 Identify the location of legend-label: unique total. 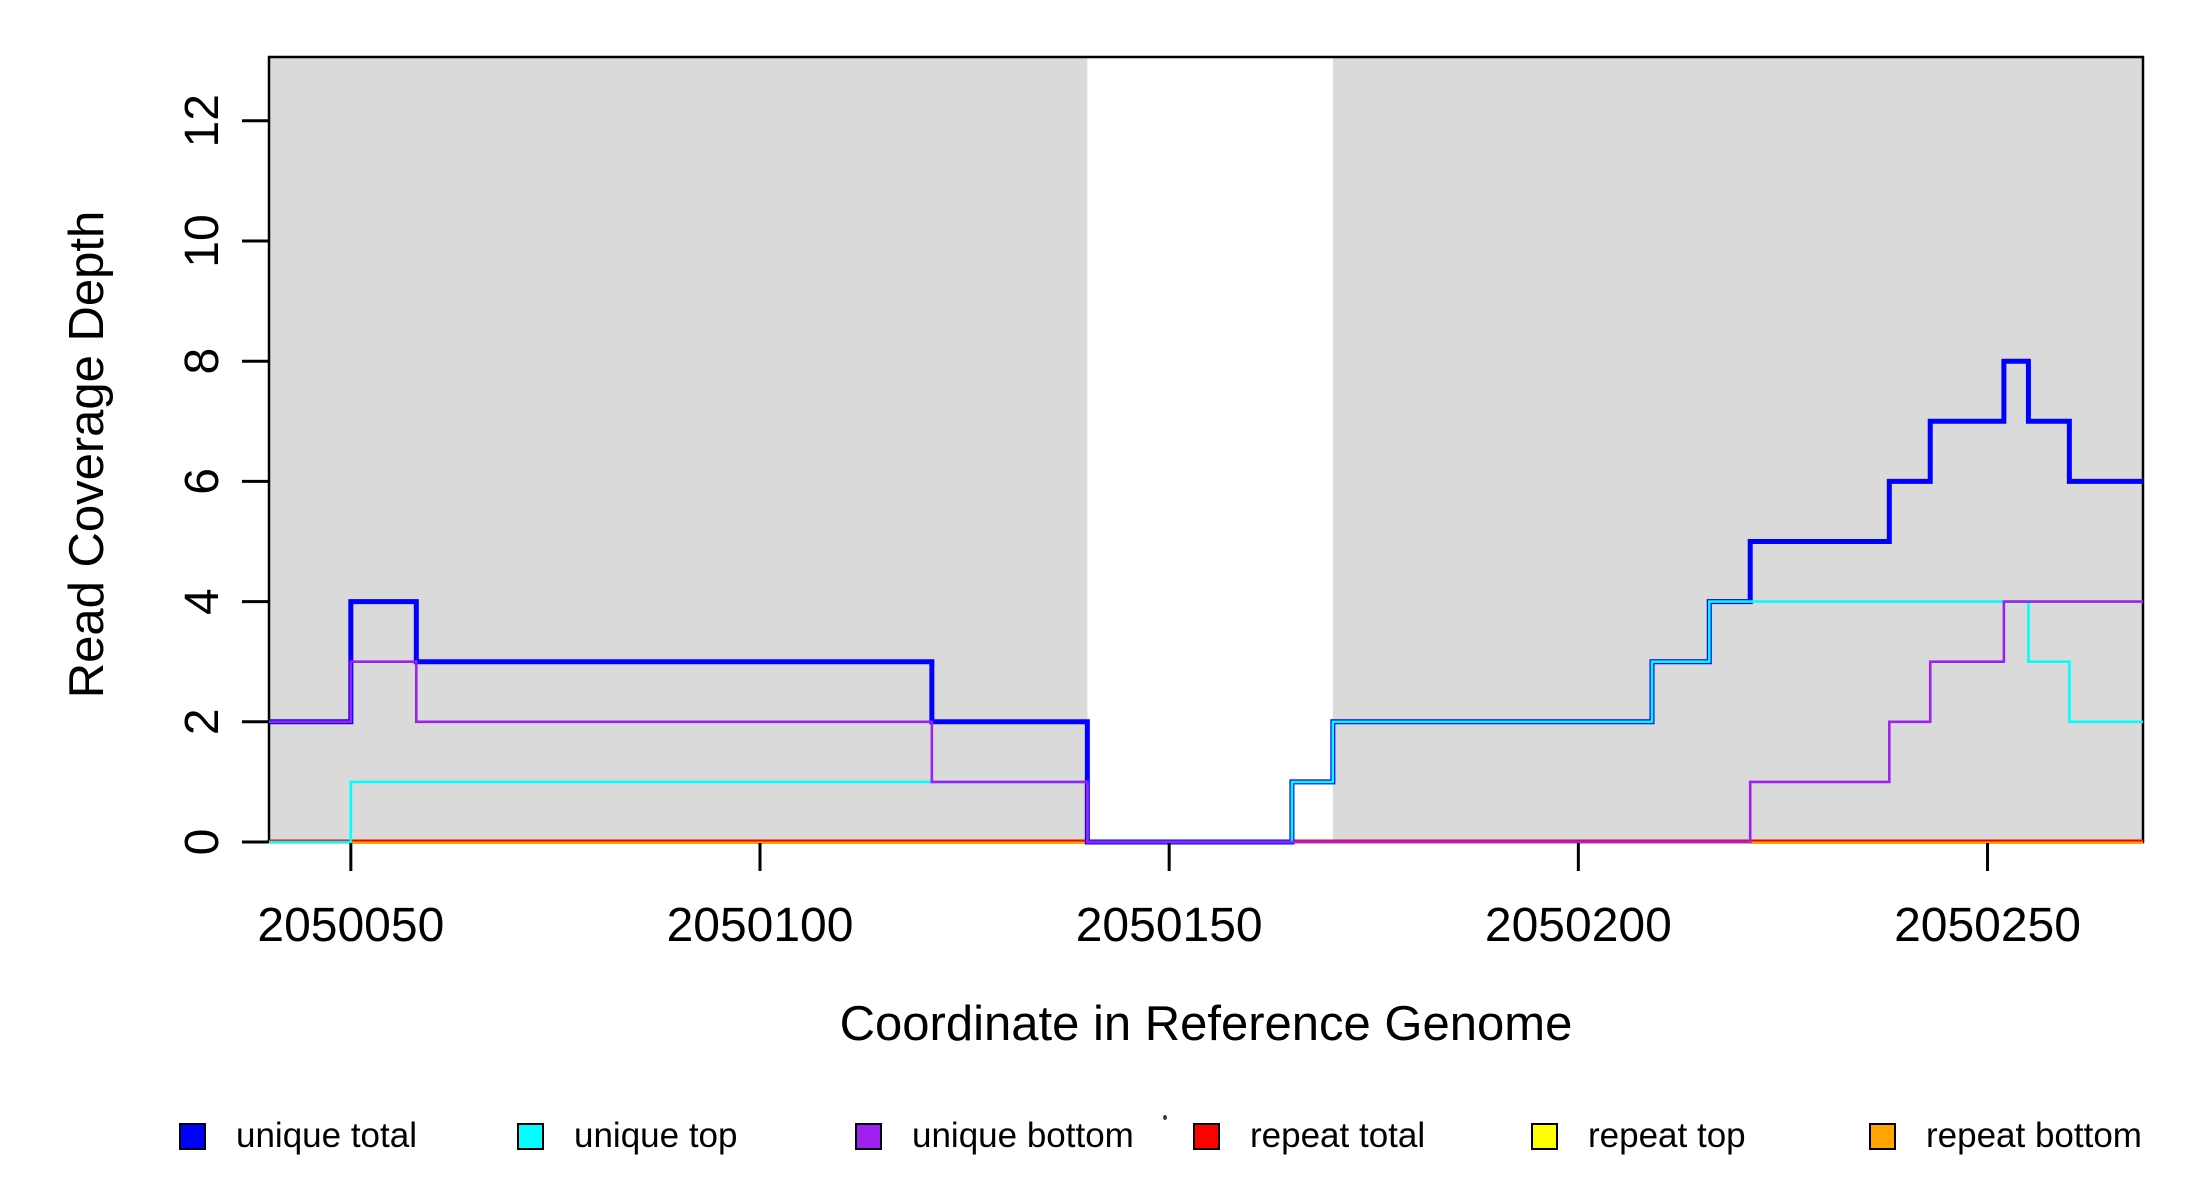
(326, 1135).